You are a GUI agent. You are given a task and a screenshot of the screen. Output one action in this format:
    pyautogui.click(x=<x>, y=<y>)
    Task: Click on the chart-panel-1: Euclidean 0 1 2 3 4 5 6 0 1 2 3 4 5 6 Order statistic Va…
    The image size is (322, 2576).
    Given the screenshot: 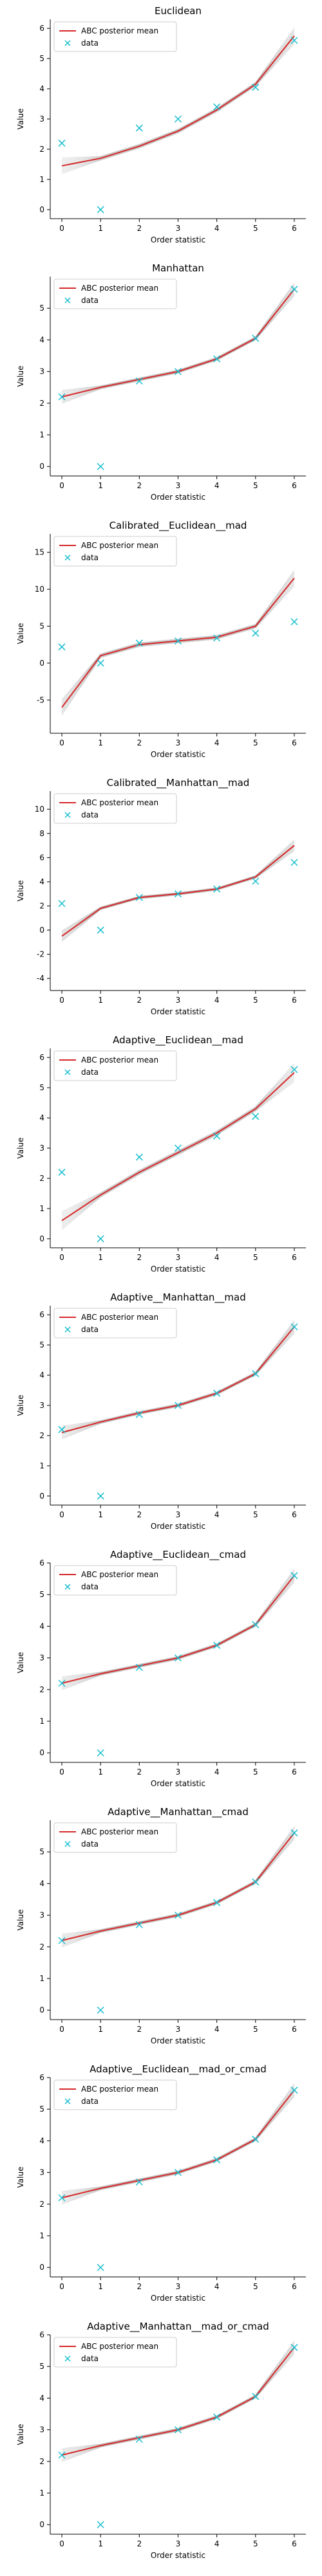 What is the action you would take?
    pyautogui.click(x=161, y=124)
    